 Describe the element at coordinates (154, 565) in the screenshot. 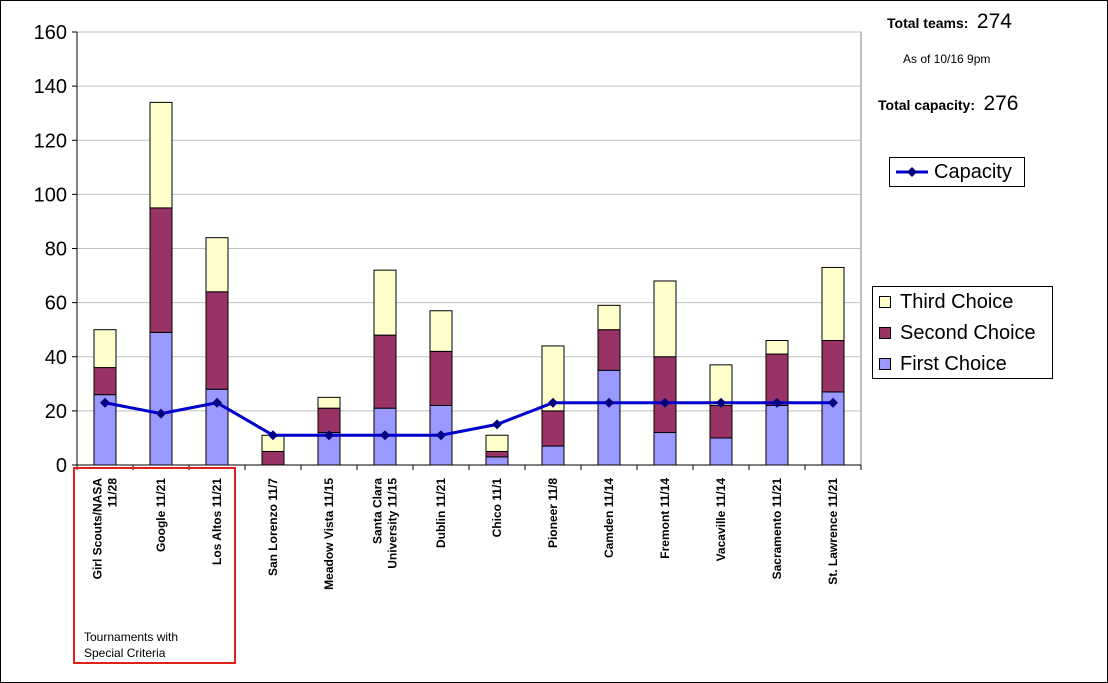

I see `special-criteria-box` at that location.